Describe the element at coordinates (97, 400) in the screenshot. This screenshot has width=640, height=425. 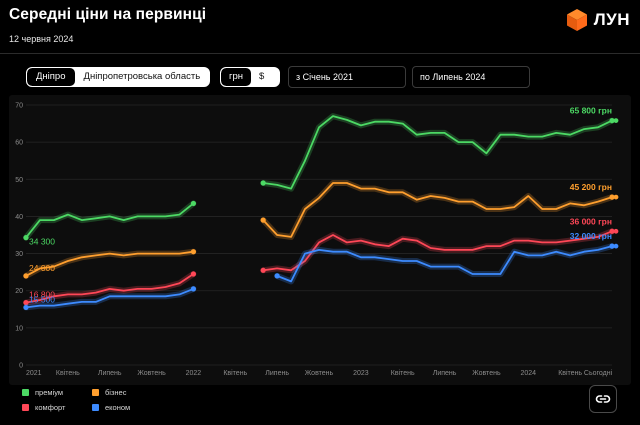
I see `chart-legend: преміум бізнес комфорт економ` at that location.